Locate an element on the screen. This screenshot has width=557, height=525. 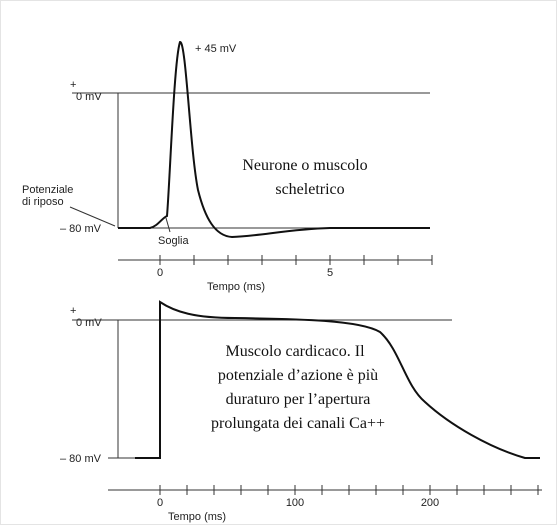
caption: prolungata dei canali Ca++ is located at coordinates (298, 423).